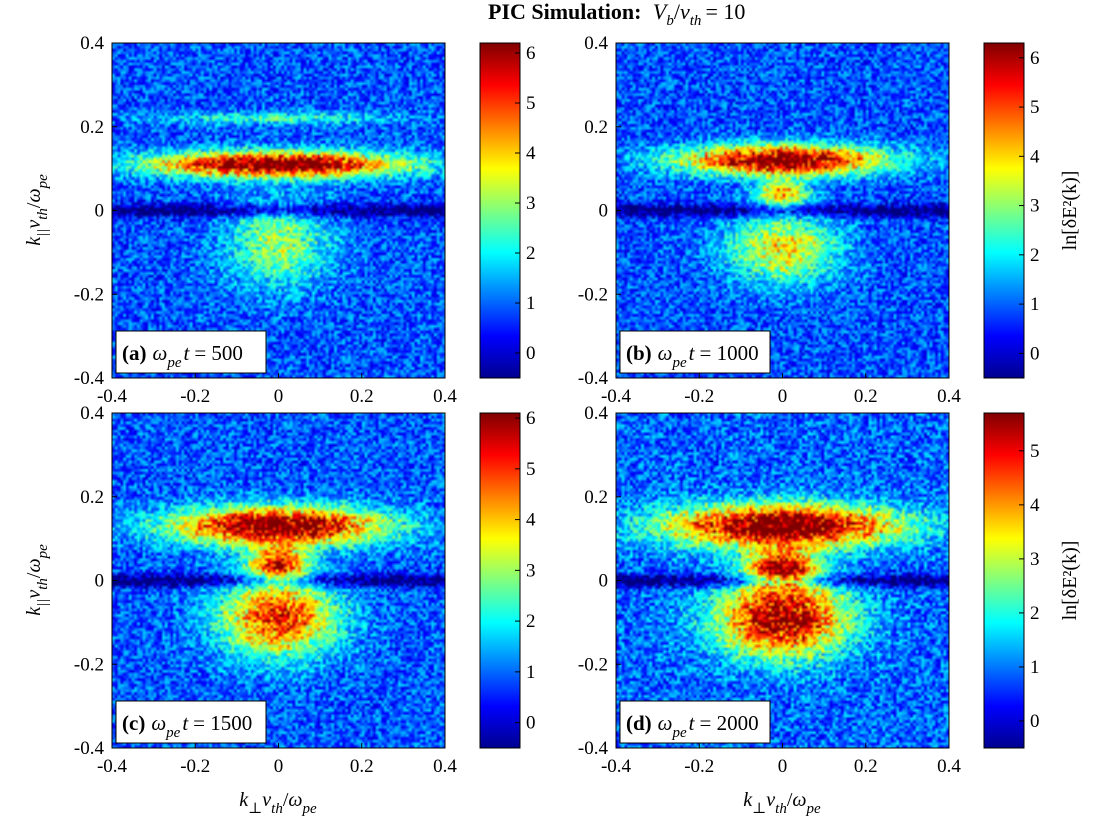  What do you see at coordinates (692, 356) in the screenshot?
I see `svg-text:(b)ωpet= 1000: (b) ωpet = 1000` at bounding box center [692, 356].